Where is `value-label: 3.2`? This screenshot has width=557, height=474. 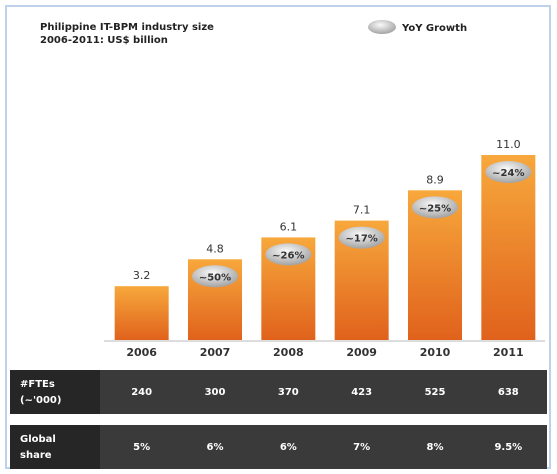 value-label: 3.2 is located at coordinates (142, 275).